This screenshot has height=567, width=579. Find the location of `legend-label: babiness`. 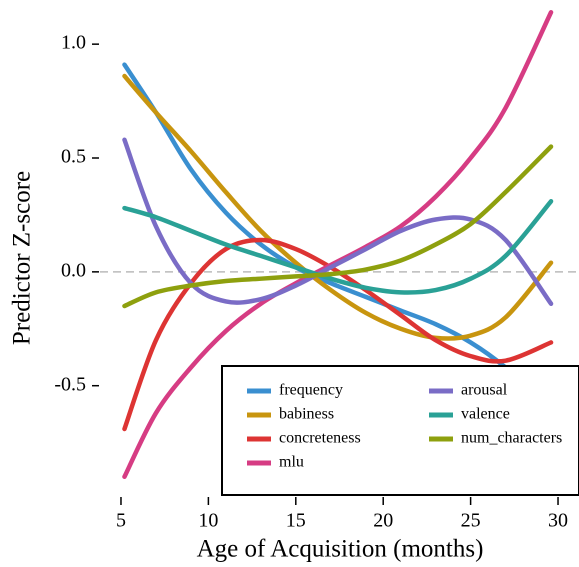

legend-label: babiness is located at coordinates (306, 414).